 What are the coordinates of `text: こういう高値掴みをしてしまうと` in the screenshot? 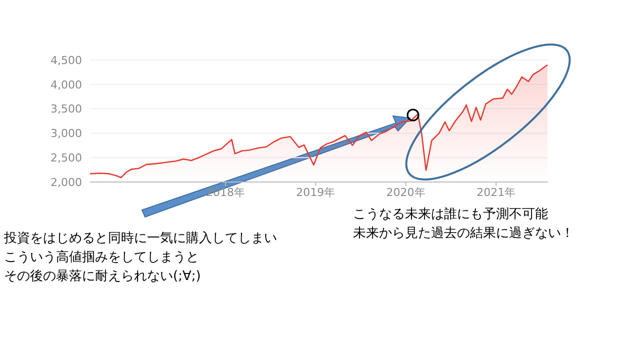 It's located at (102, 258).